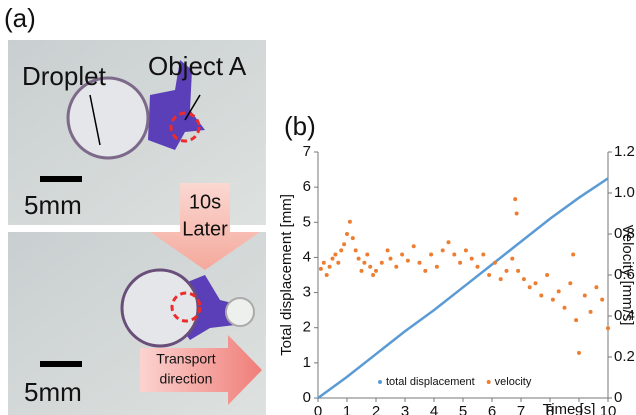  I want to click on y-tick-label: 6, so click(307, 186).